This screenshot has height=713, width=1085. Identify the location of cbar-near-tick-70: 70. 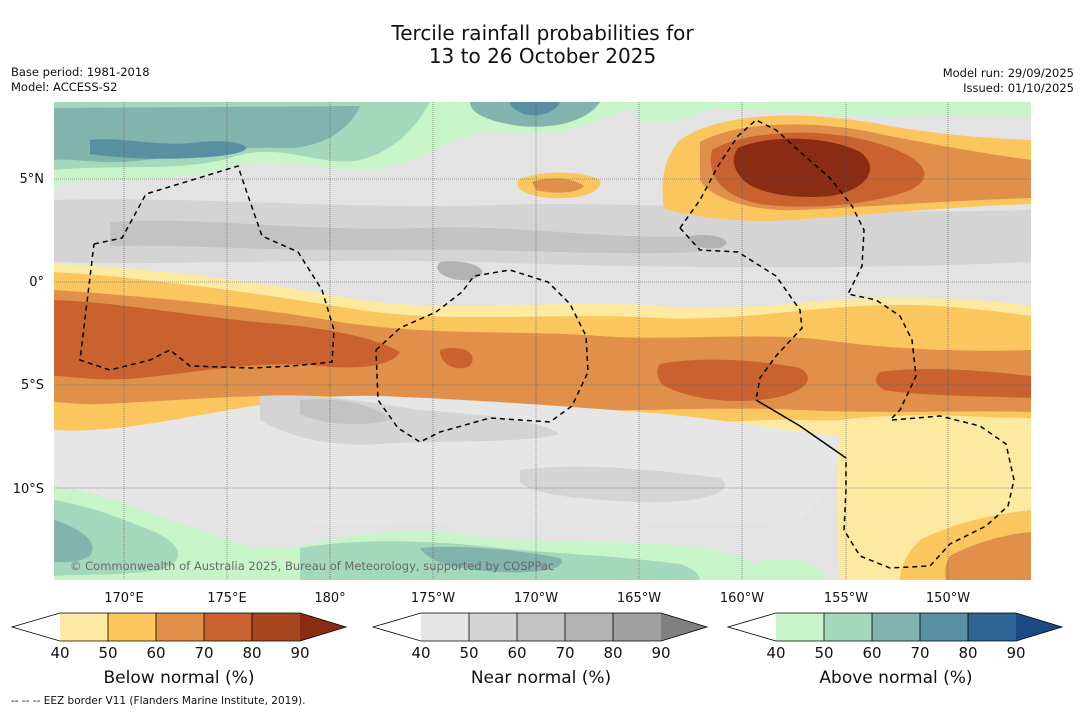
(564, 653).